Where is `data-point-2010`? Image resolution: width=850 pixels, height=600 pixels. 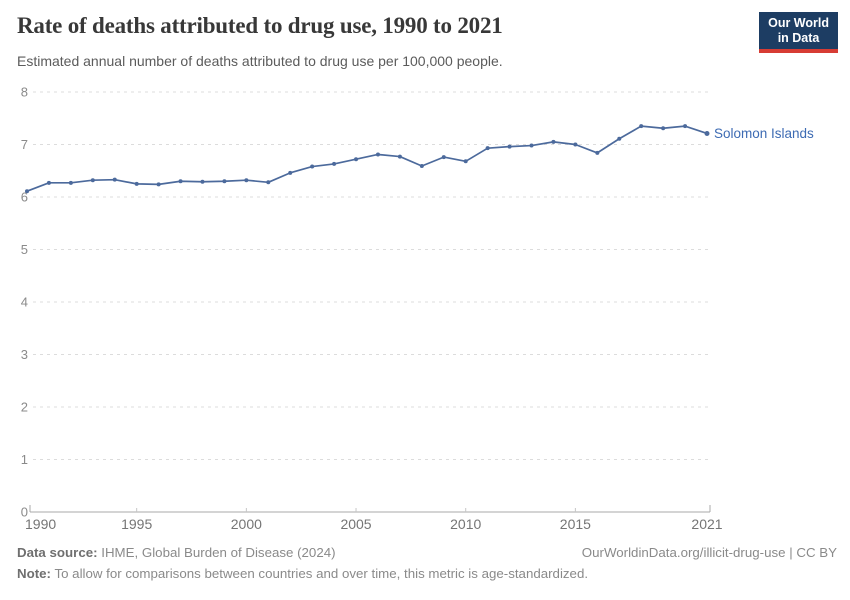 data-point-2010 is located at coordinates (465, 161).